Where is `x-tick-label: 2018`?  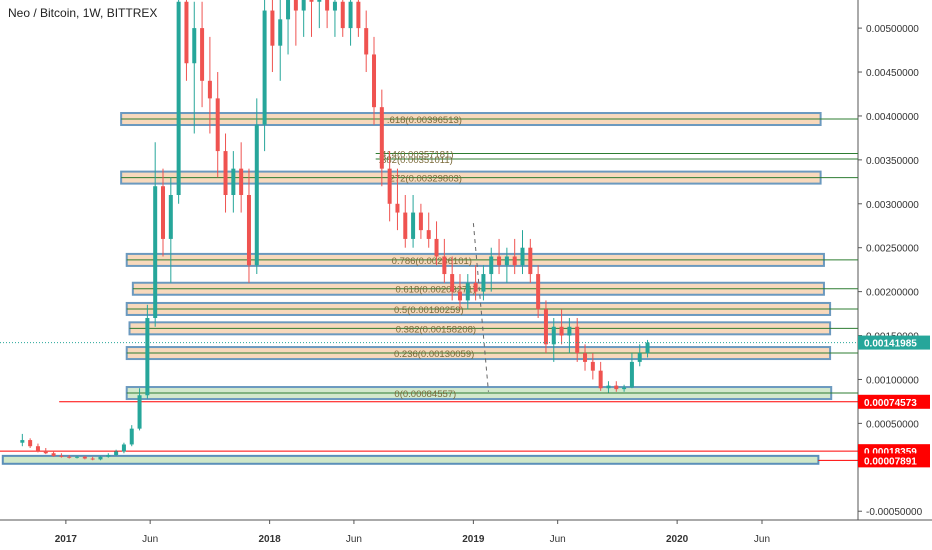 x-tick-label: 2018 is located at coordinates (270, 539).